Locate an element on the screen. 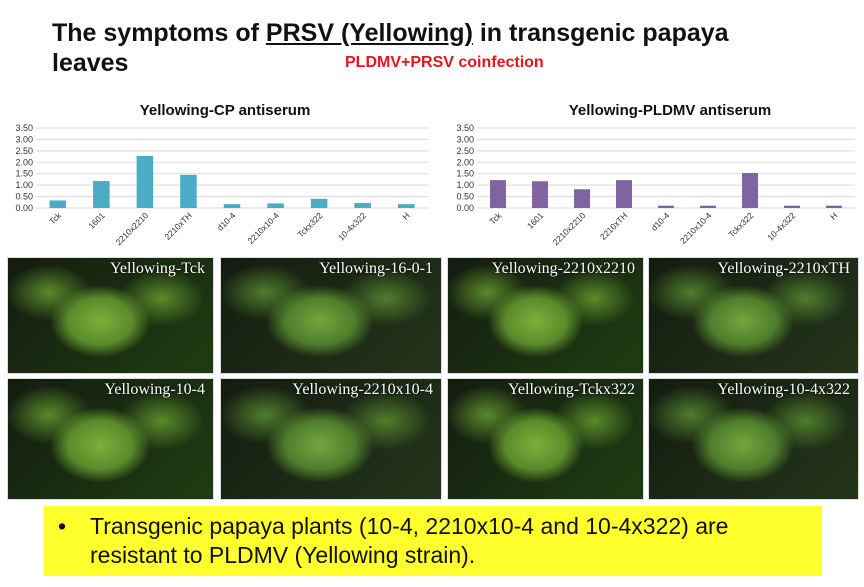  photo-label: Yellowing-16-0-1 is located at coordinates (376, 268).